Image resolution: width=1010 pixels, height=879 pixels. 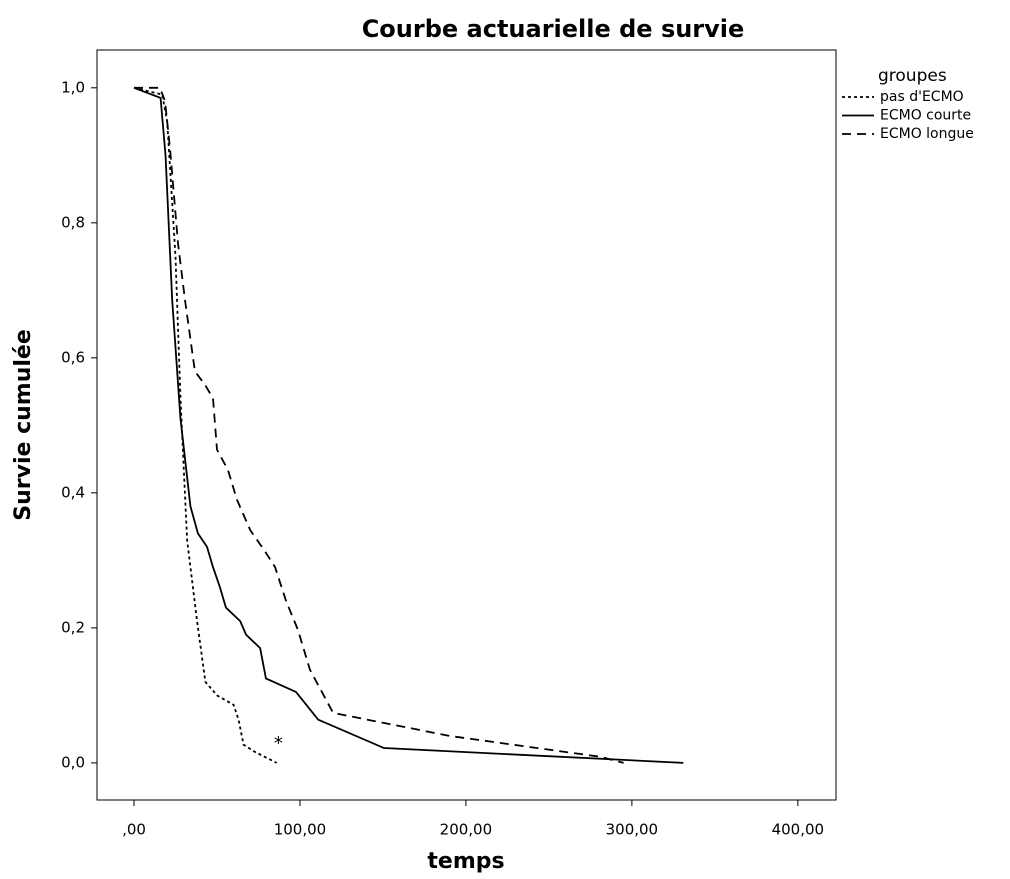 What do you see at coordinates (553, 29) in the screenshot?
I see `chart-title: Courbe actuarielle de survie` at bounding box center [553, 29].